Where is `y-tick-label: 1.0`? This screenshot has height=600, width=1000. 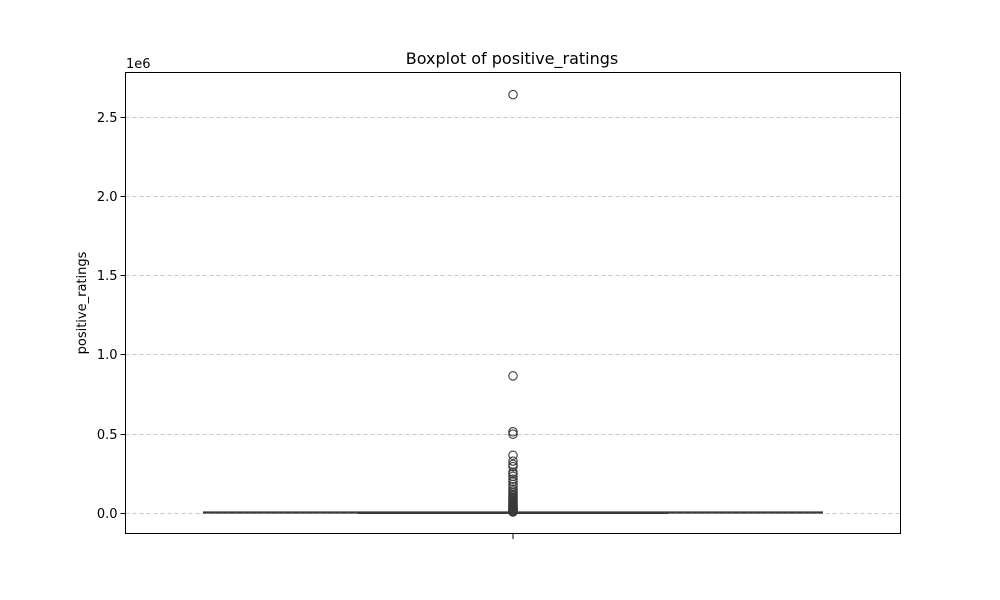 y-tick-label: 1.0 is located at coordinates (107, 355).